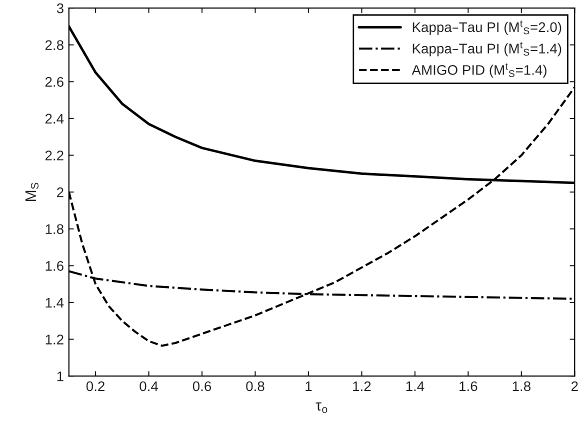  Describe the element at coordinates (95, 386) in the screenshot. I see `x-tick-label: 0.2` at that location.